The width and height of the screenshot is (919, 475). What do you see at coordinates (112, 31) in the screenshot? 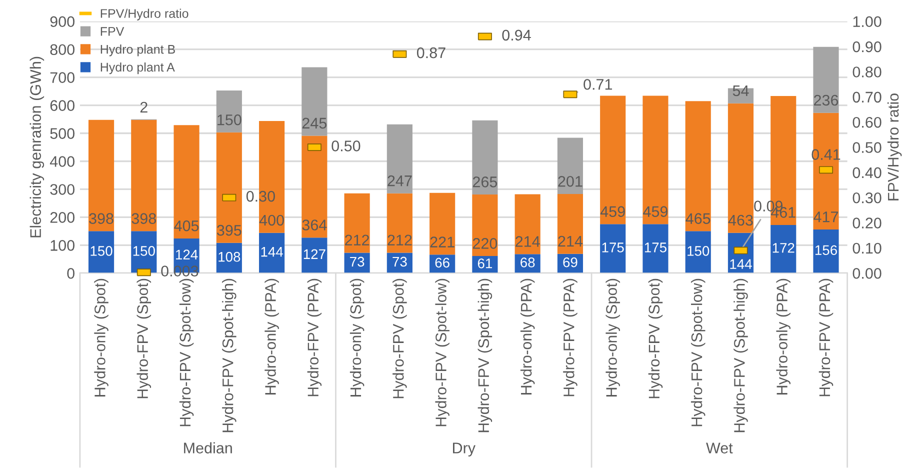
I see `legend-label: FPV` at bounding box center [112, 31].